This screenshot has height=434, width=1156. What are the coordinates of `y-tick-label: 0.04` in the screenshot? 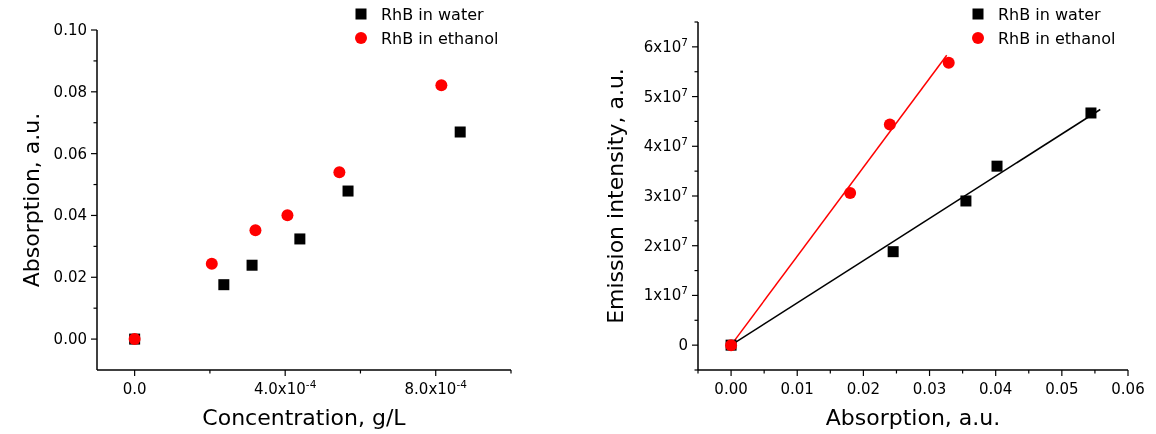 It's located at (70, 215).